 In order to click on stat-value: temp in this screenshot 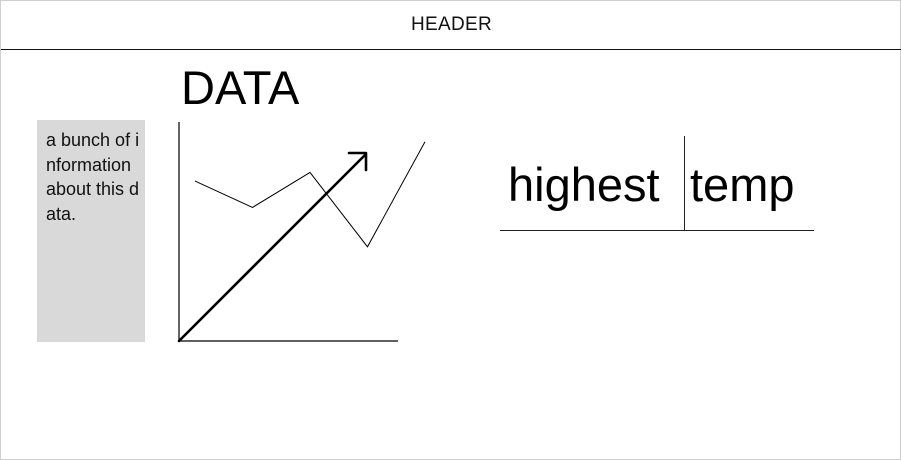, I will do `click(742, 184)`.